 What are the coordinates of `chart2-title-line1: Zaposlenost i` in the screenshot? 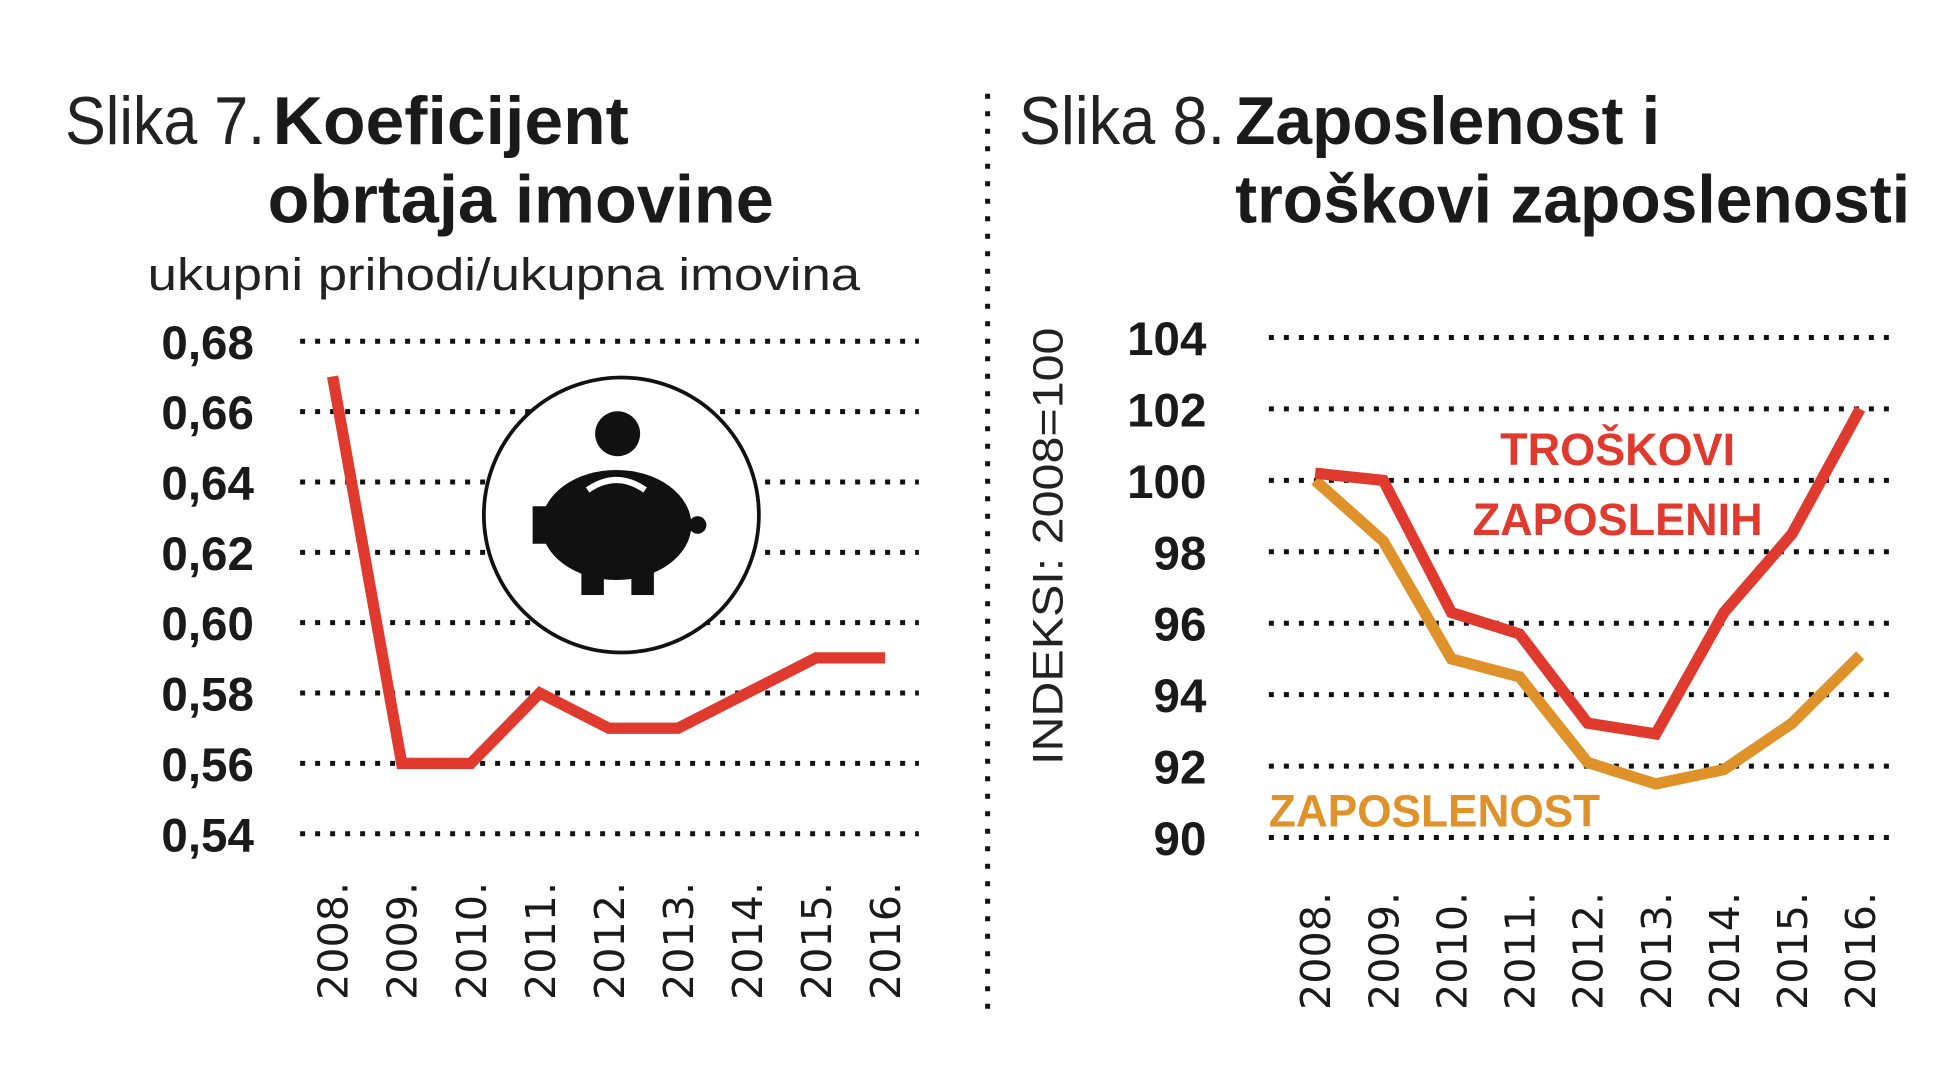 It's located at (1447, 121).